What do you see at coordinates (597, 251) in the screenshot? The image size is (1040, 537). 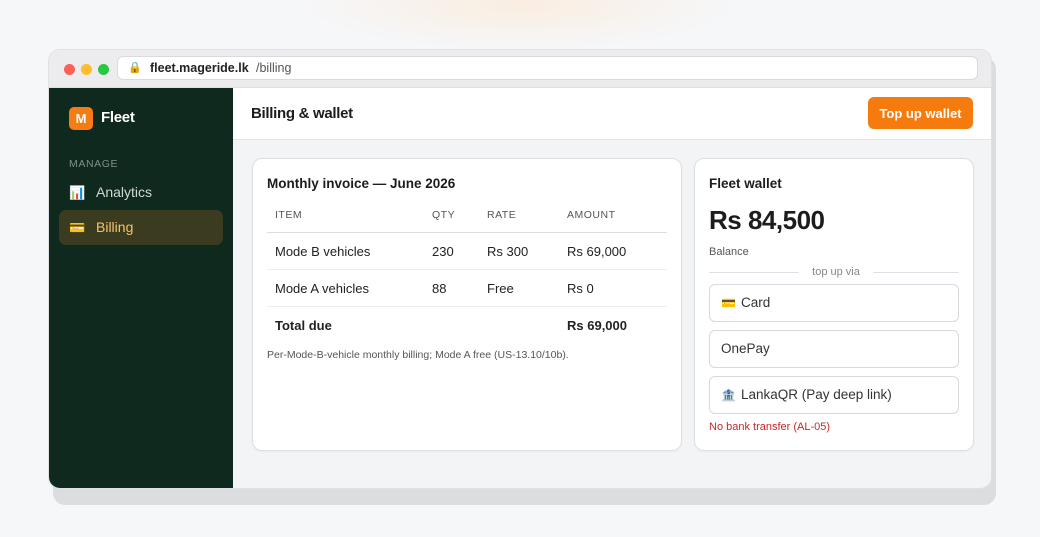 I see `cell-amount: Rs 69,000` at bounding box center [597, 251].